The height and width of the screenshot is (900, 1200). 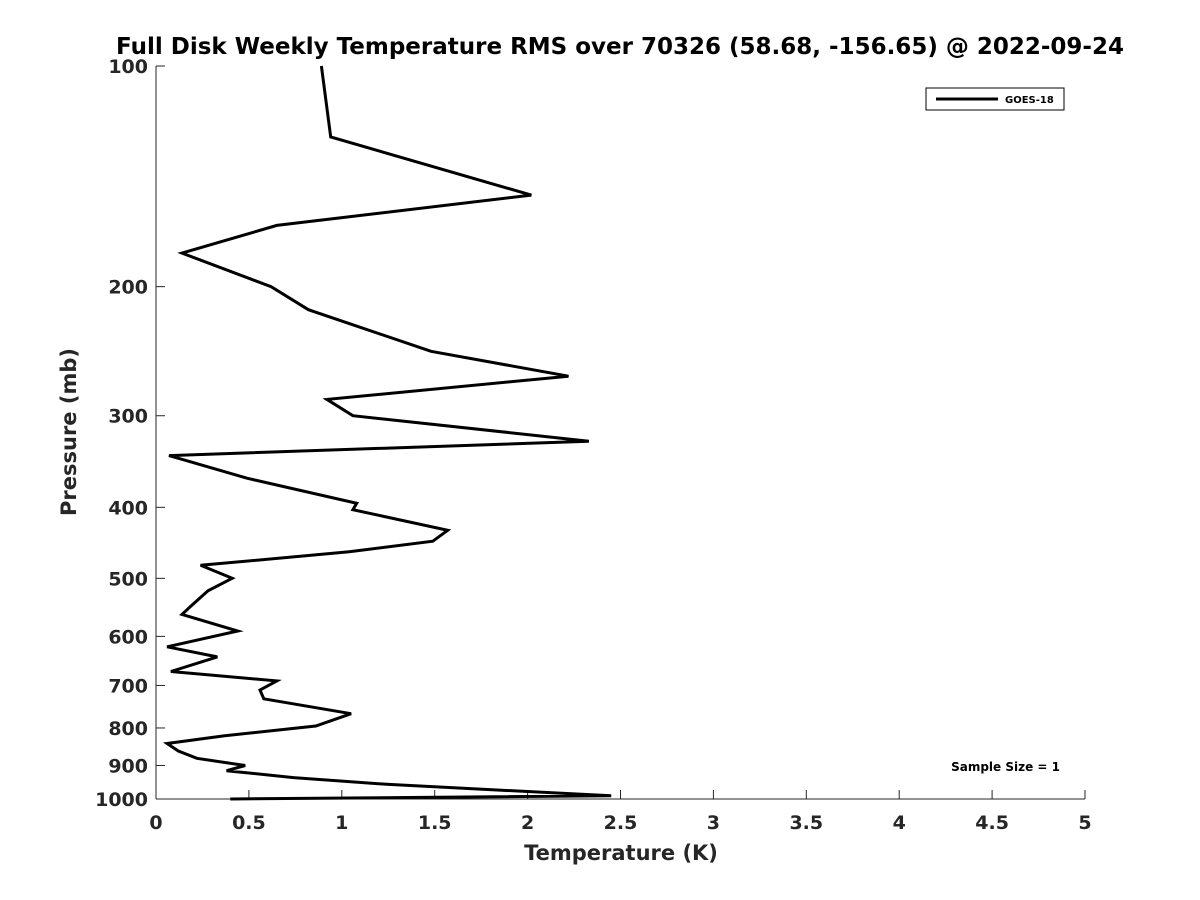 I want to click on y-tick-label: 700, so click(x=128, y=686).